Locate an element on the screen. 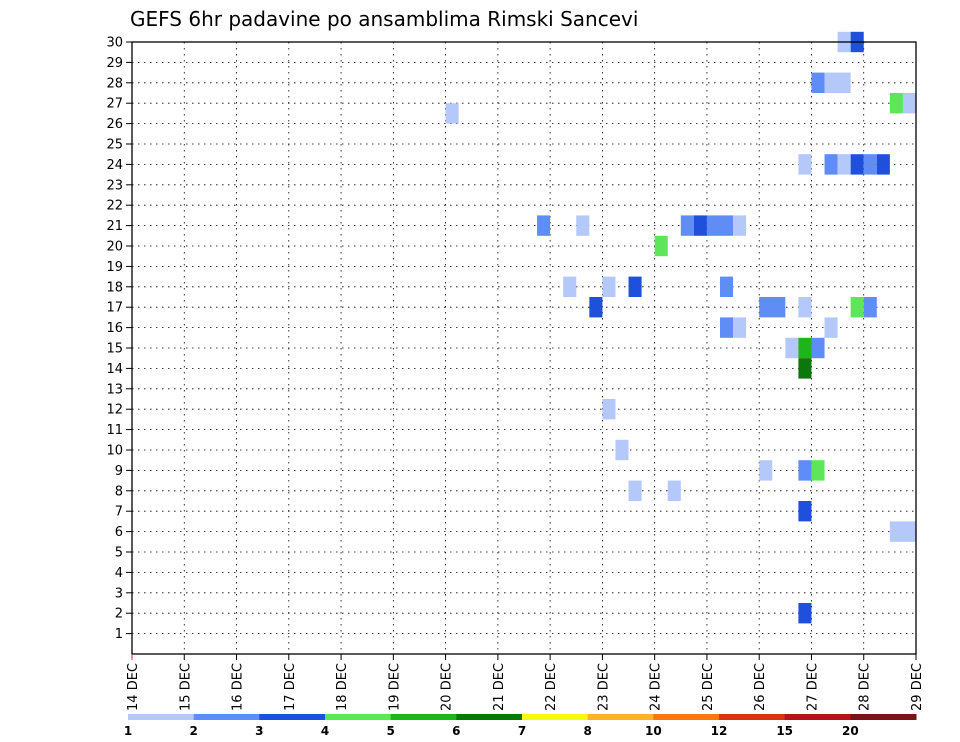 The height and width of the screenshot is (742, 960). y-tick-label: 27 is located at coordinates (114, 104).